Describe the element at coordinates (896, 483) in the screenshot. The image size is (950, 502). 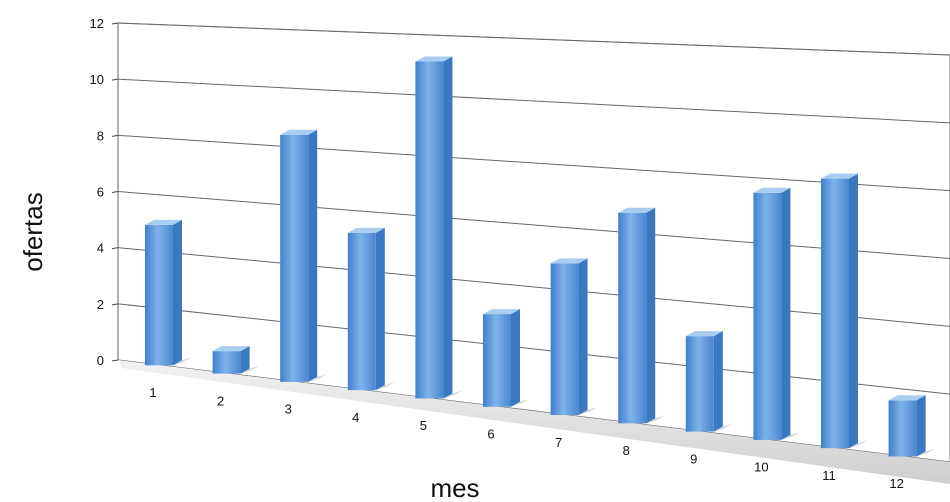
I see `x-tick-label: 12` at that location.